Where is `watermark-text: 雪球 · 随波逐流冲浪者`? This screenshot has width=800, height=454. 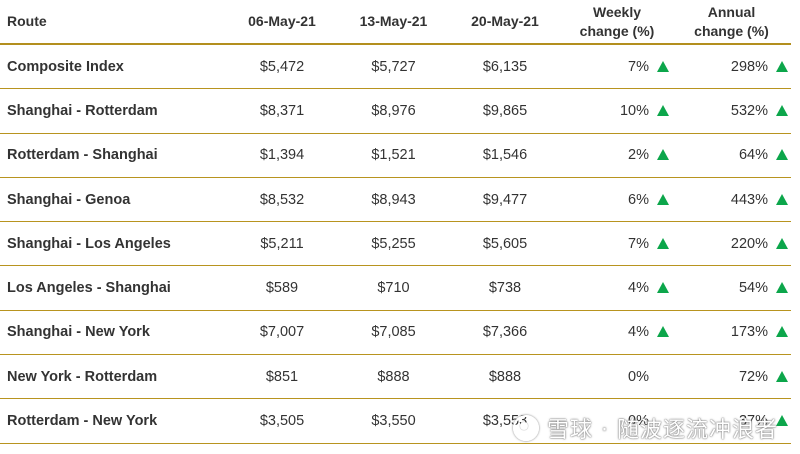
watermark-text: 雪球 · 随波逐流冲浪者 is located at coordinates (662, 430).